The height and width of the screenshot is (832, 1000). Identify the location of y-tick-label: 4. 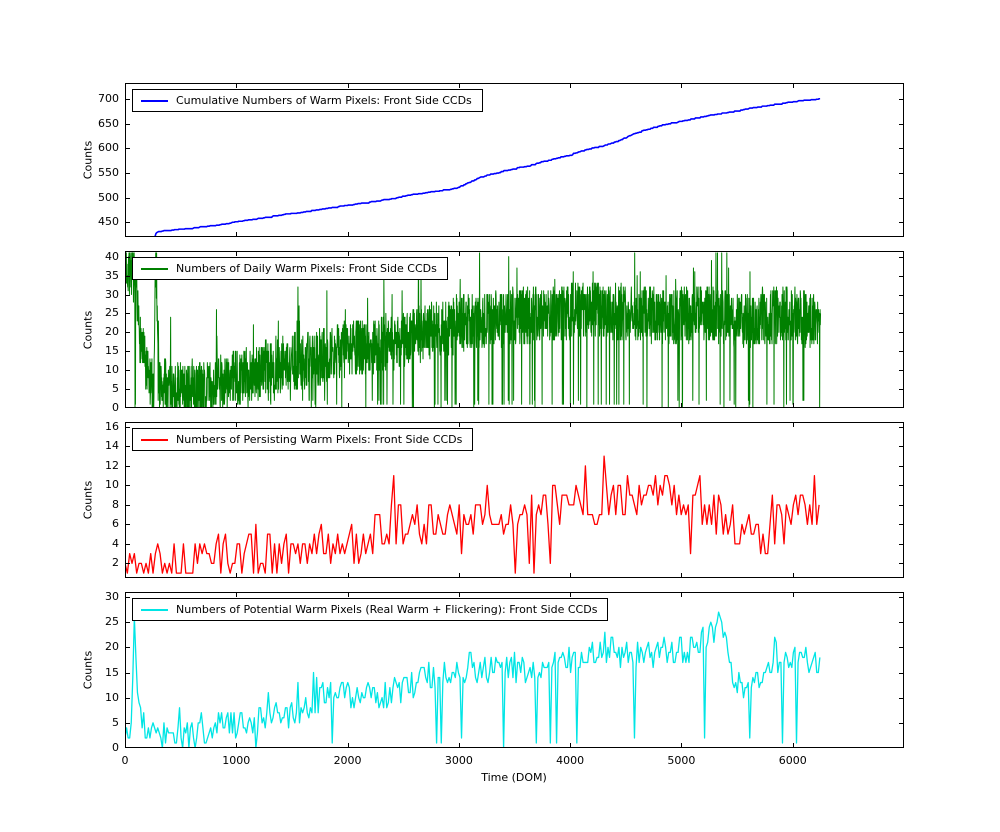
(115, 543).